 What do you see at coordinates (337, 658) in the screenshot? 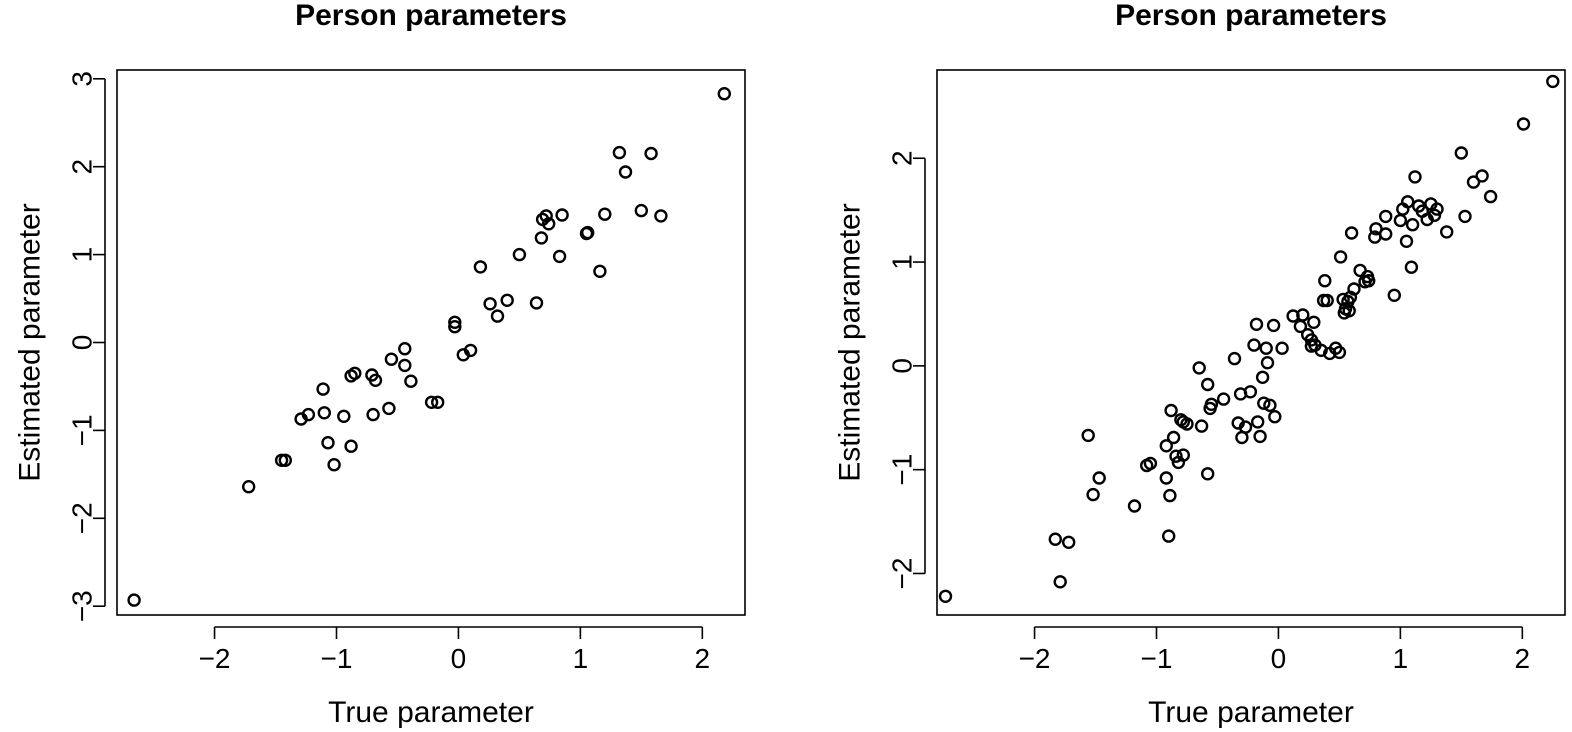
I see `x-tick-label: −1` at bounding box center [337, 658].